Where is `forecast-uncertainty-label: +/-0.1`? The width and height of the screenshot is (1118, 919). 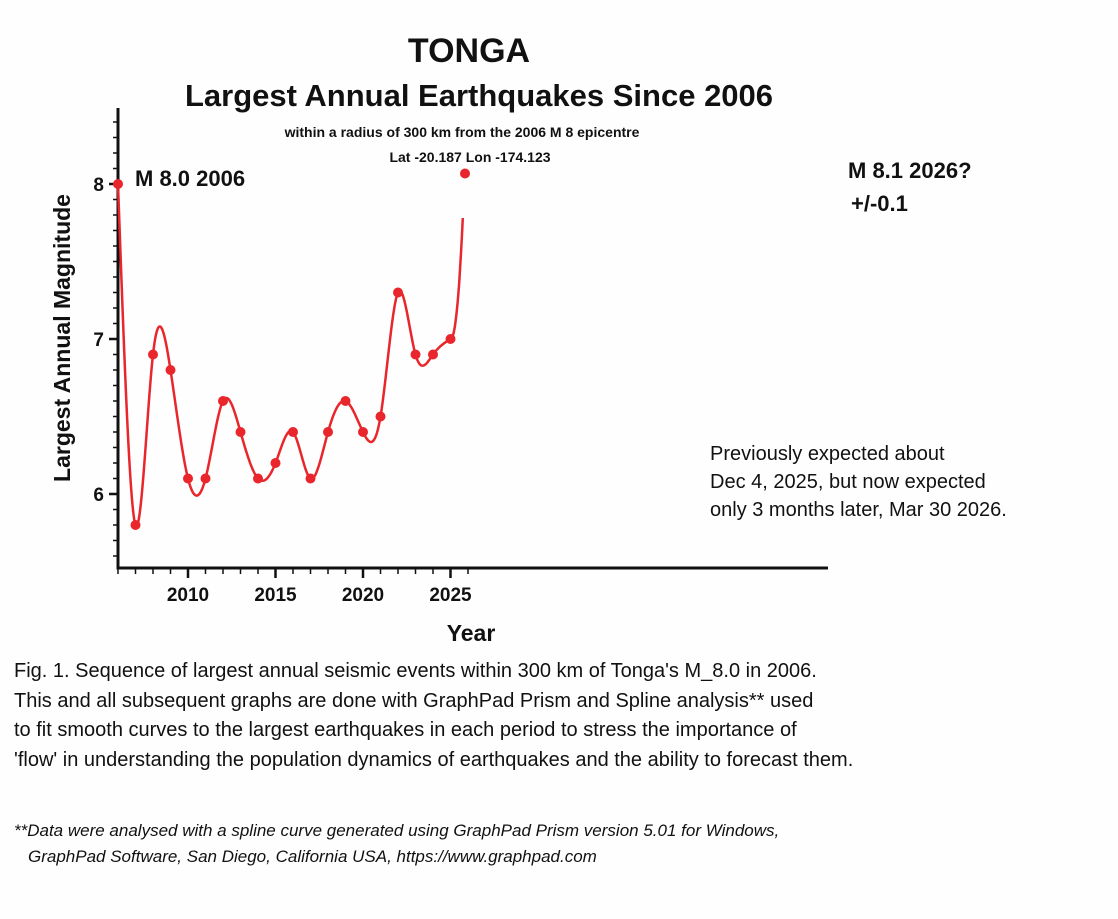
forecast-uncertainty-label: +/-0.1 is located at coordinates (879, 203).